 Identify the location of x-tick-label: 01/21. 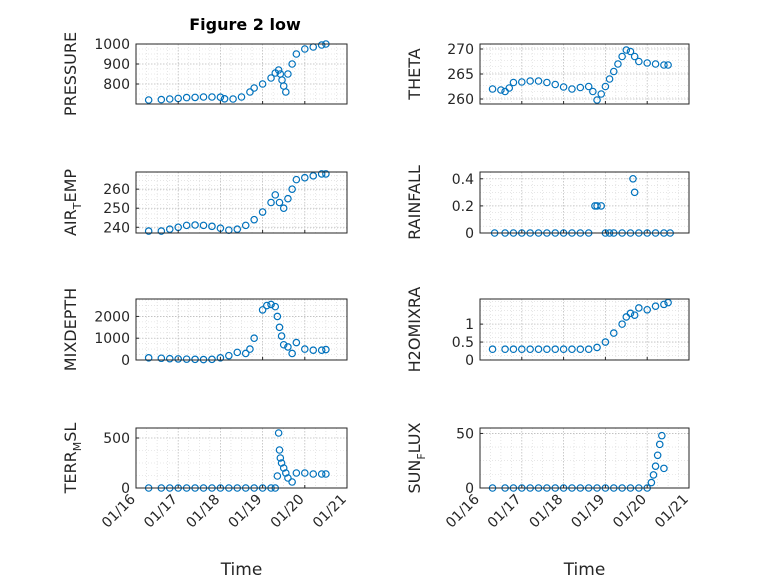
(330, 512).